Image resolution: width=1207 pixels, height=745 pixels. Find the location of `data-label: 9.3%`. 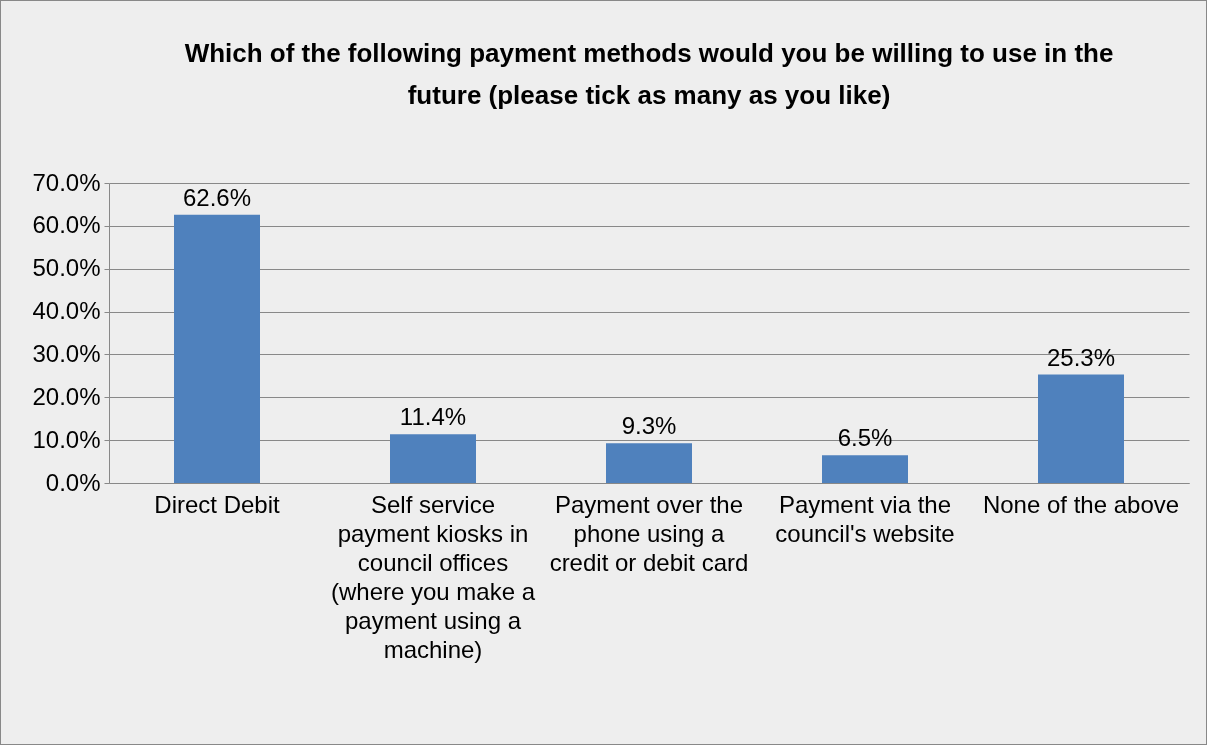

data-label: 9.3% is located at coordinates (649, 426).